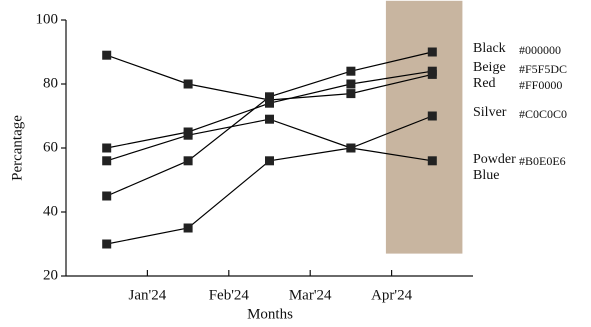 The image size is (591, 327). I want to click on y-tick-label: 40, so click(50, 211).